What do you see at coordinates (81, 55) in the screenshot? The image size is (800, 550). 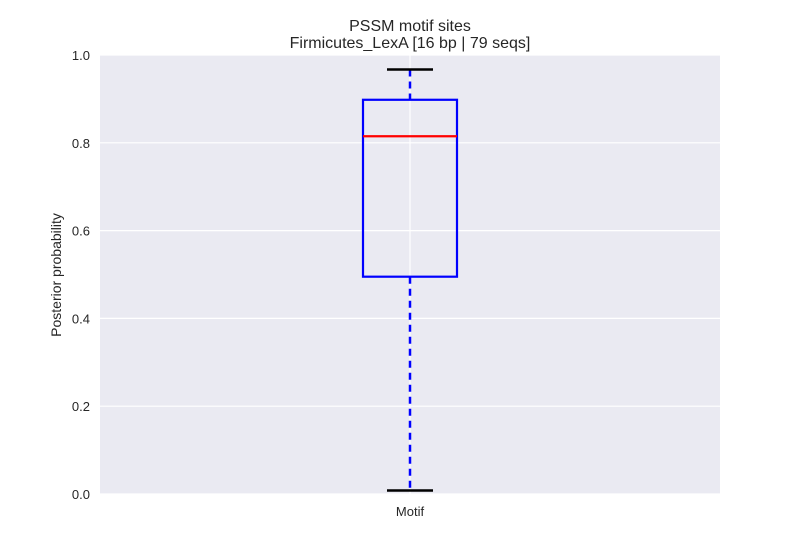 I see `y-tick-label: 1.0` at bounding box center [81, 55].